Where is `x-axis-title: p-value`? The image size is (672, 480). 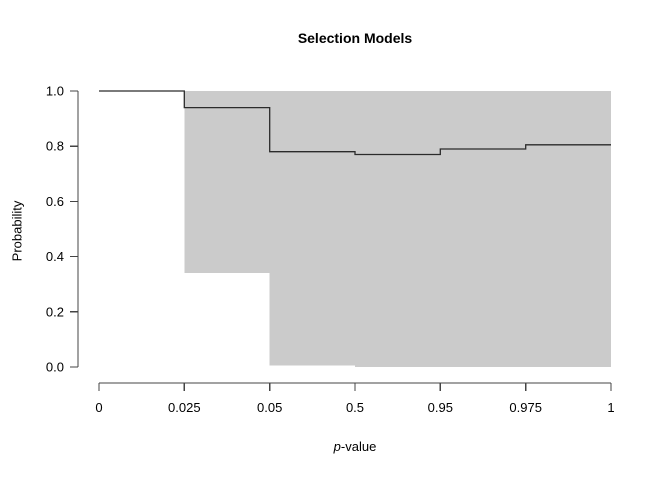
x-axis-title: p-value is located at coordinates (355, 446).